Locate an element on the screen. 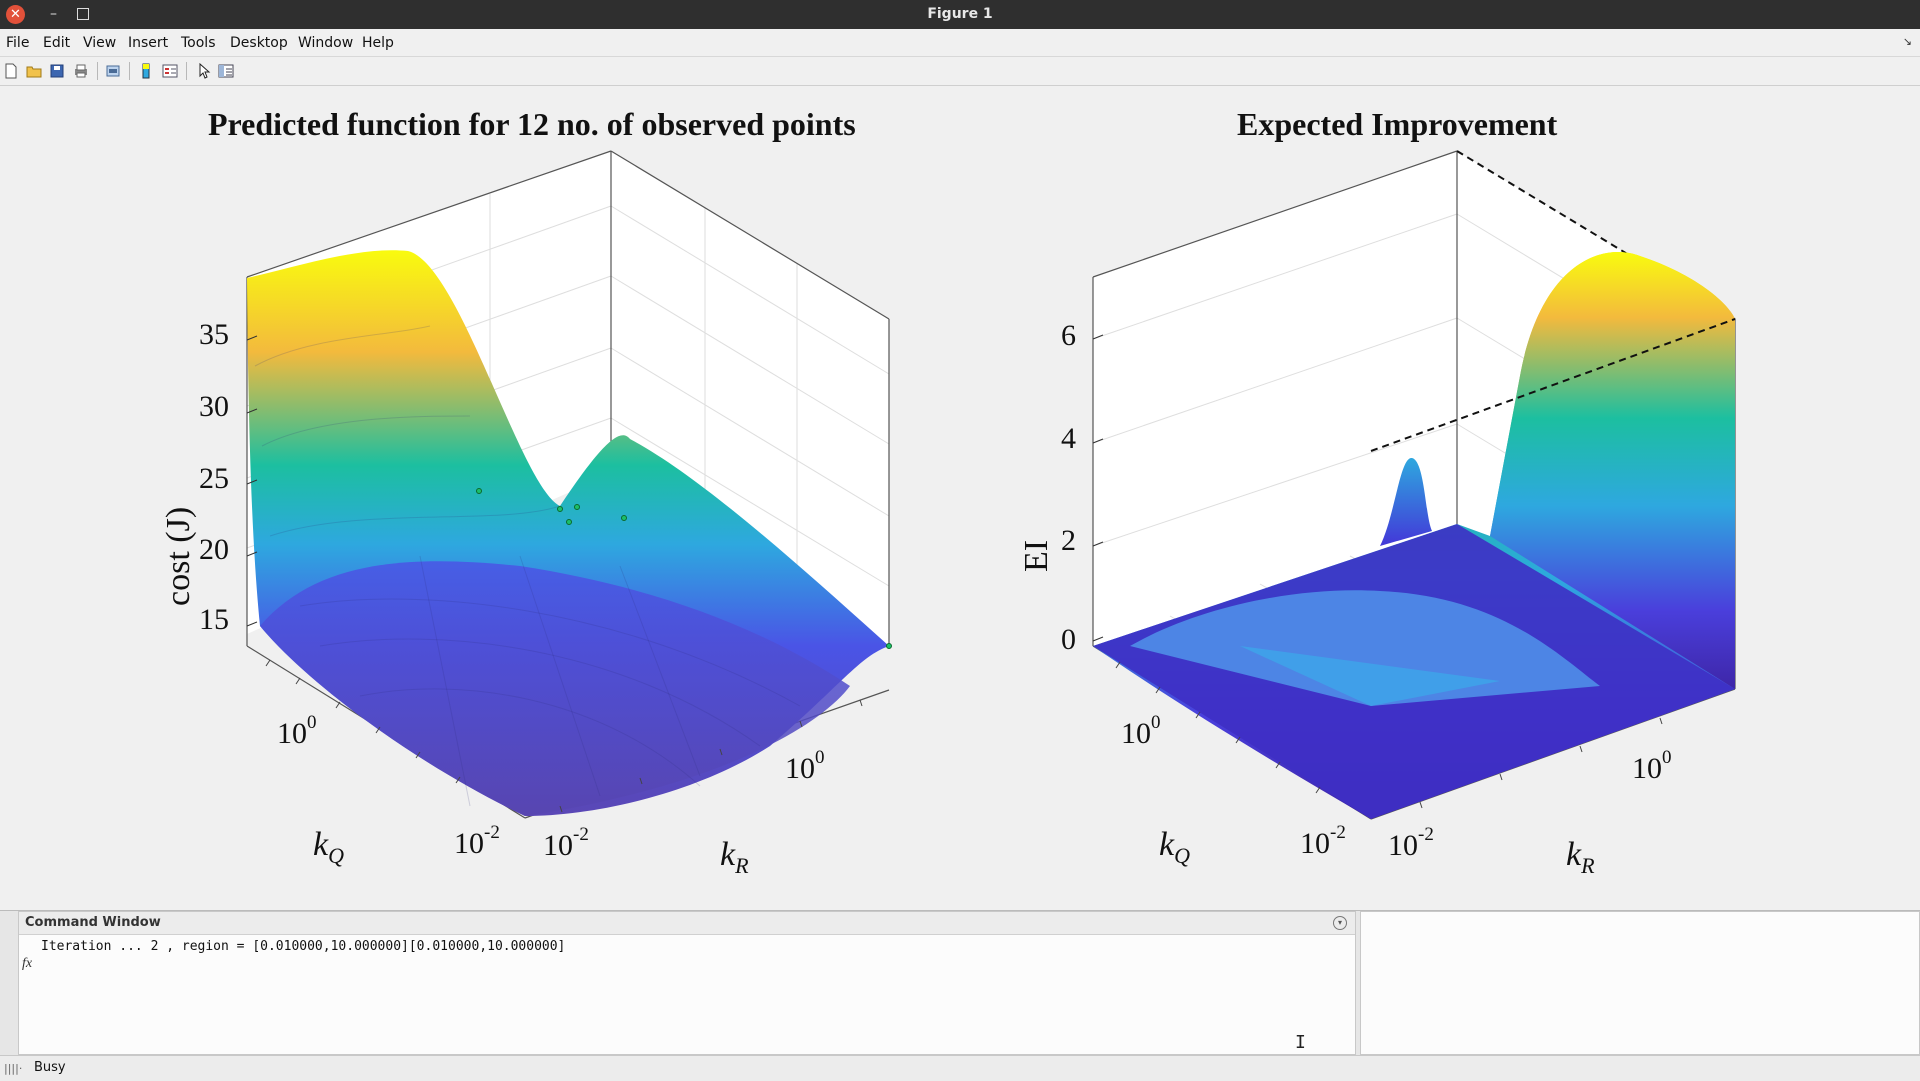 The image size is (1920, 1081). left-kq-tick: 10⁰ is located at coordinates (297, 731).